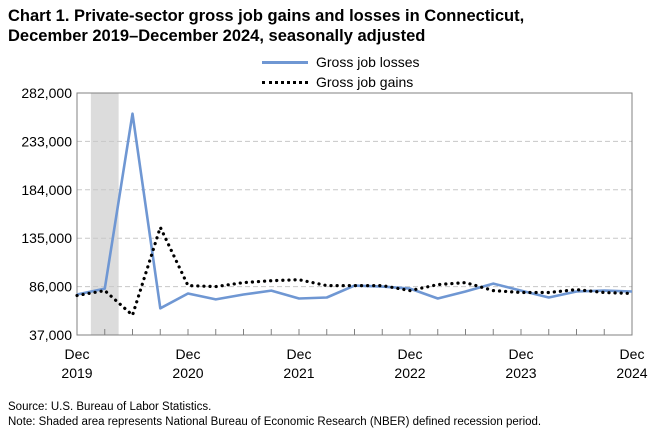 The width and height of the screenshot is (661, 433). I want to click on y-tick-label: 37,000, so click(50, 335).